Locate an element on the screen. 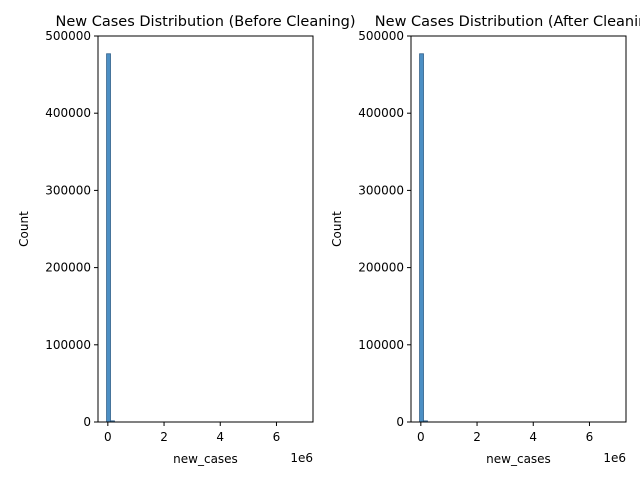 Image resolution: width=640 pixels, height=480 pixels. chart-title: New Cases Distribution (After Cleaning) is located at coordinates (507, 22).